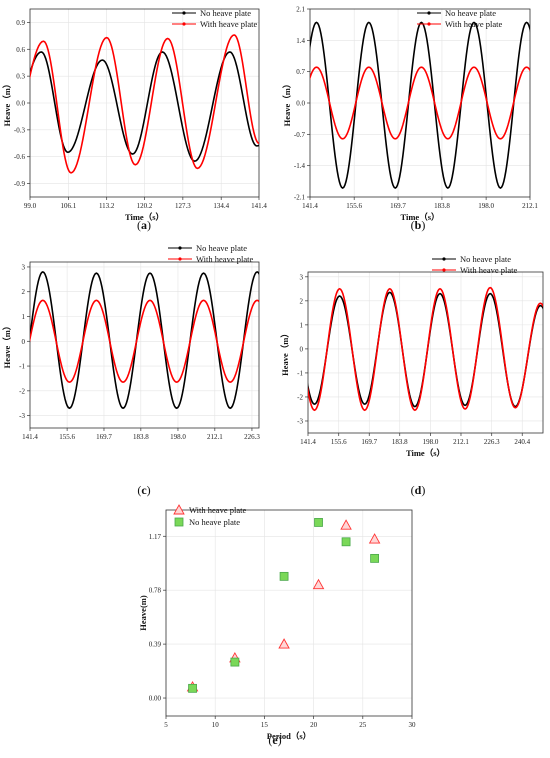 The image size is (550, 758). I want to click on y-tick-label: 1.4, so click(300, 41).